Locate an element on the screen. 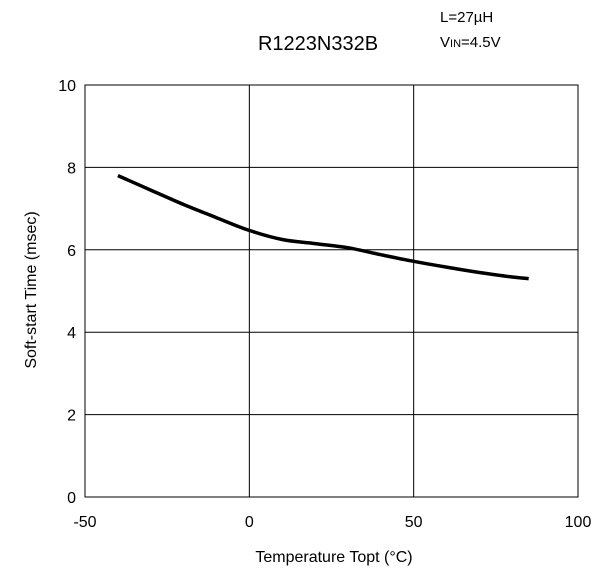 This screenshot has height=574, width=611. soft-start-time-curve is located at coordinates (323, 227).